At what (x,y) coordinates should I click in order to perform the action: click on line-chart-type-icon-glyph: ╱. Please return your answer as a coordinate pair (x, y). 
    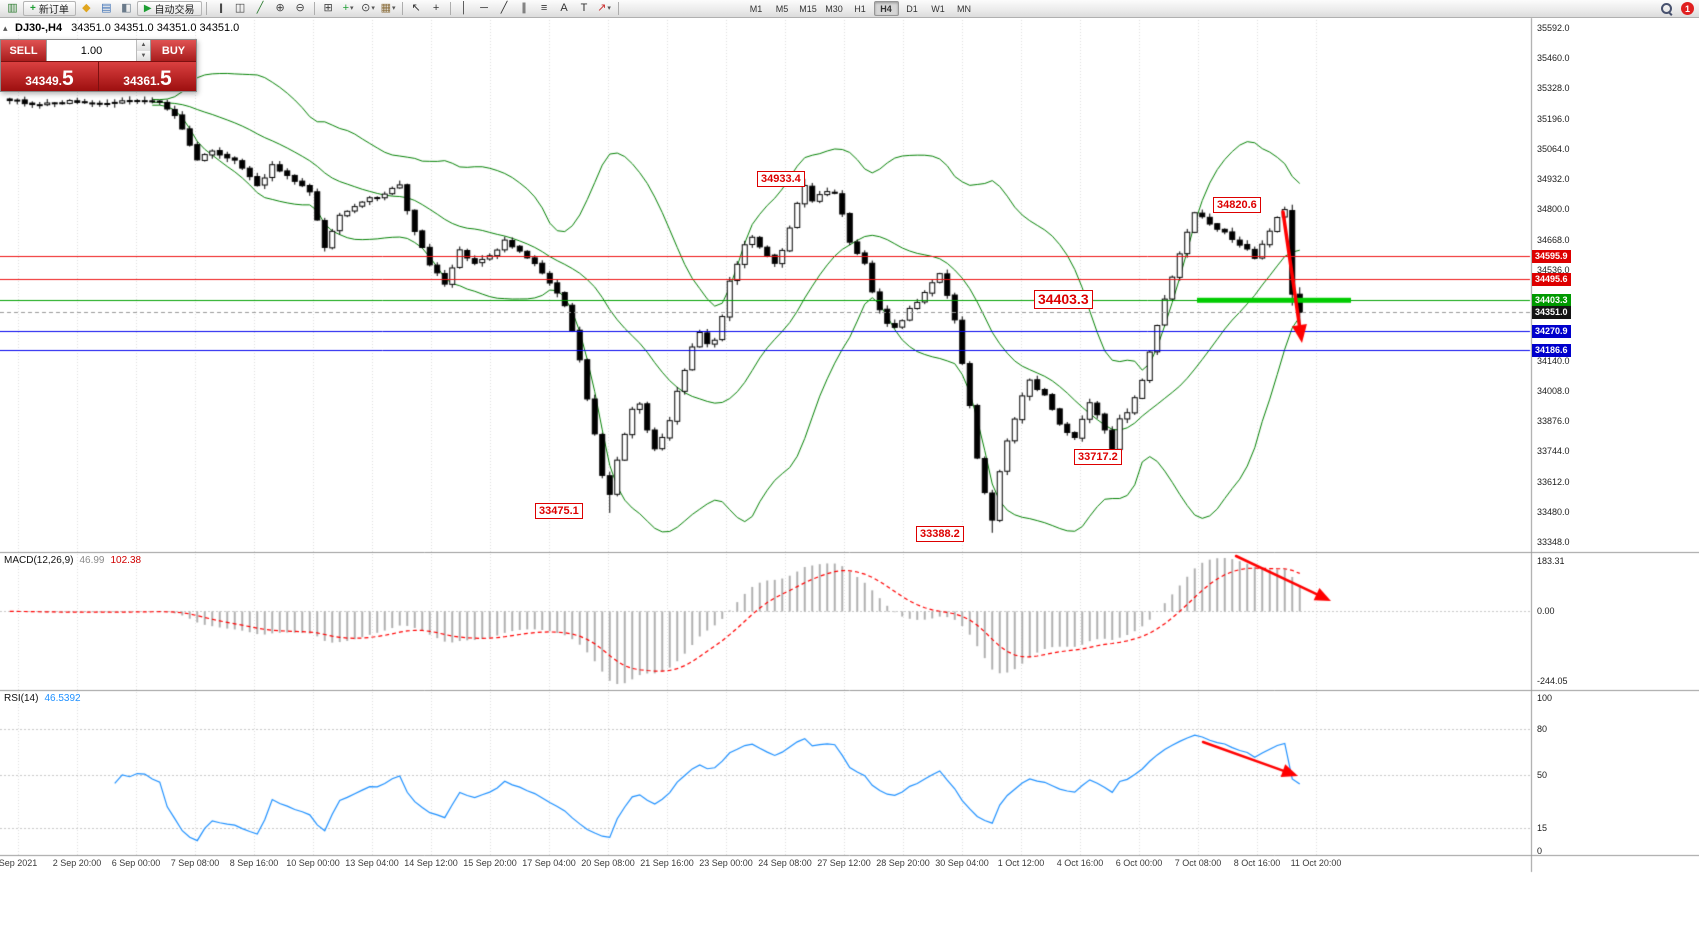
    Looking at the image, I should click on (260, 8).